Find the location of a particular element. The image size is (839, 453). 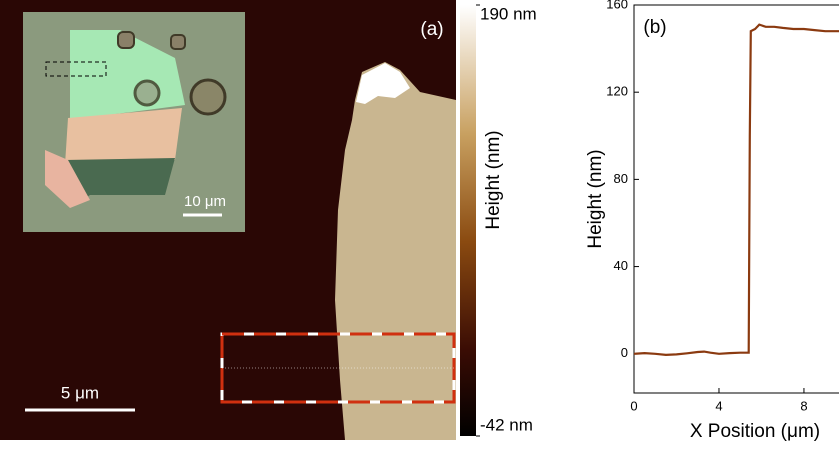

y-tick-label: 80 is located at coordinates (621, 178).